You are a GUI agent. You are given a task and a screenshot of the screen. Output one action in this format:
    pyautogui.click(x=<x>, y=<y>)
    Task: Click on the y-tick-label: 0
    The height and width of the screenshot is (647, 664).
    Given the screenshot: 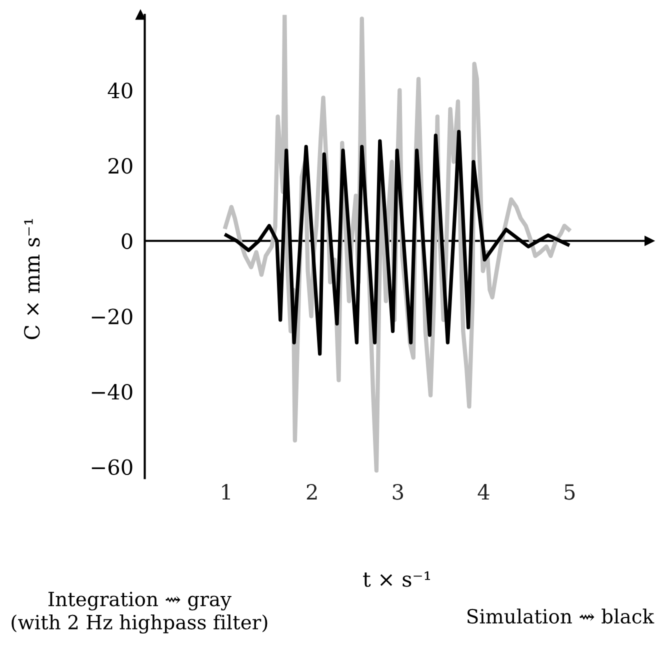 What is the action you would take?
    pyautogui.click(x=127, y=241)
    